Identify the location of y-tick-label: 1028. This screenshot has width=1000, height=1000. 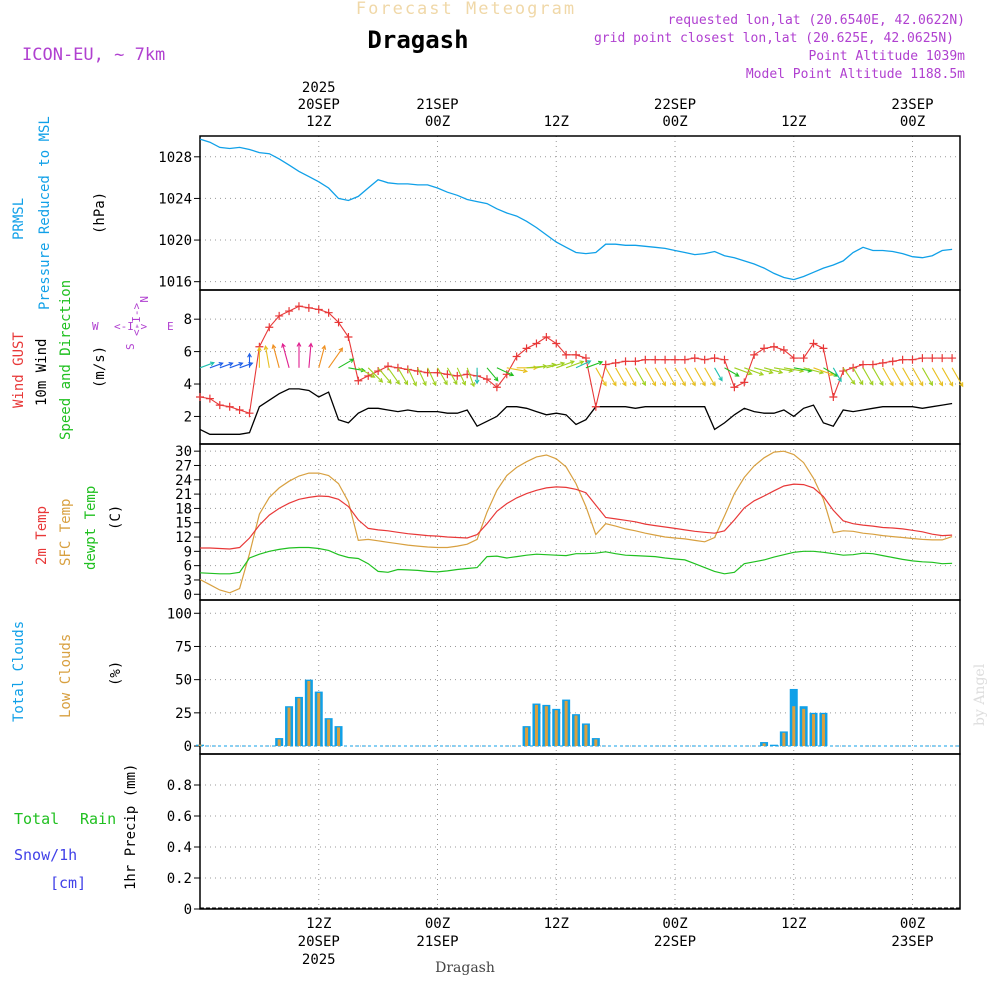
(175, 158).